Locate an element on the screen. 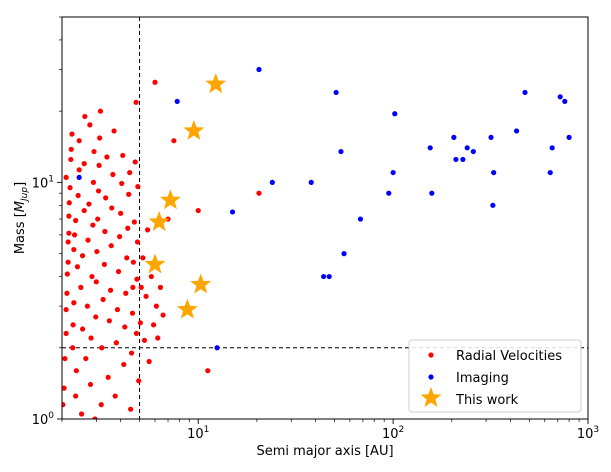  legend-marker-this-work is located at coordinates (431, 397).